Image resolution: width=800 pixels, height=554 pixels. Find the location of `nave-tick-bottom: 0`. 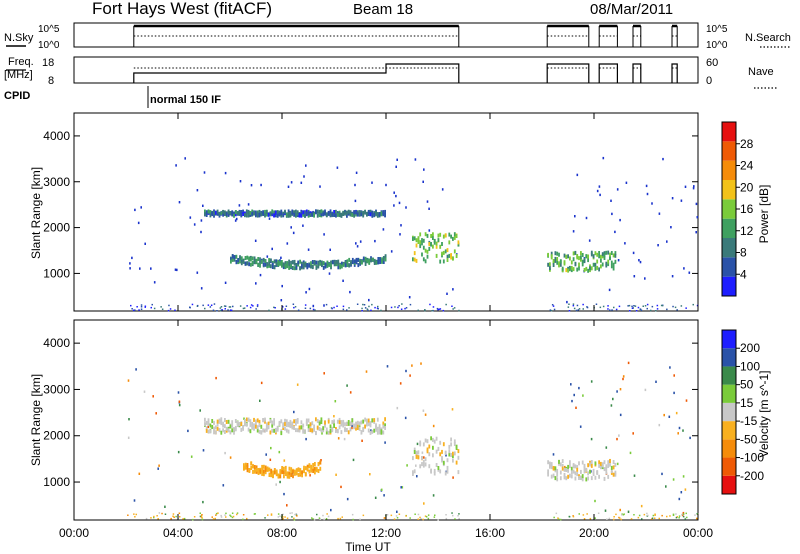

nave-tick-bottom: 0 is located at coordinates (709, 81).